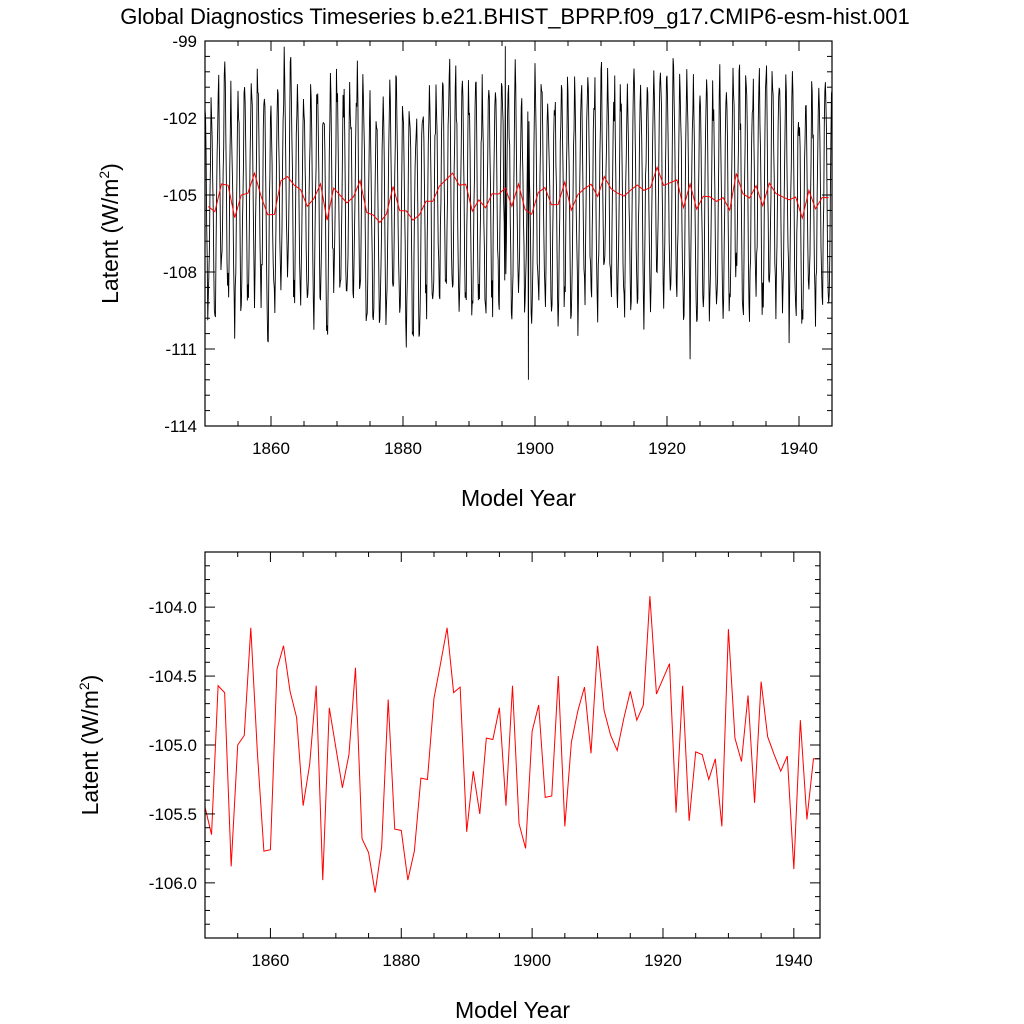 This screenshot has height=1024, width=1024. I want to click on y-tick-label: -102, so click(180, 118).